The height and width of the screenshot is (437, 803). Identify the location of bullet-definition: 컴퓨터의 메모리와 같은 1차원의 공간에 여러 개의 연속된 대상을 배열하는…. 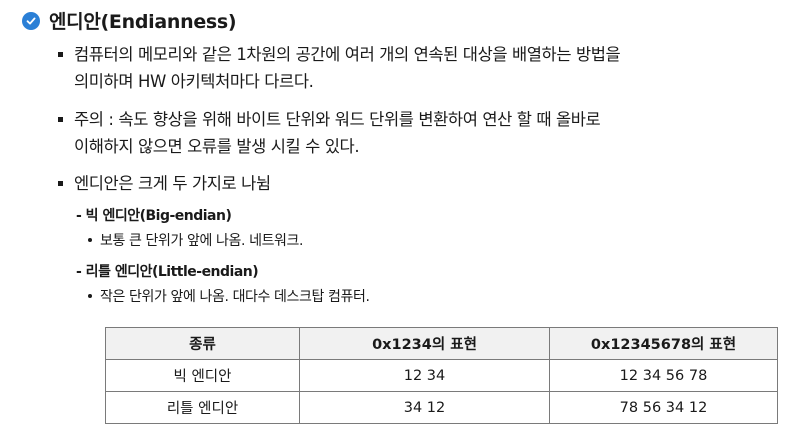
(339, 68).